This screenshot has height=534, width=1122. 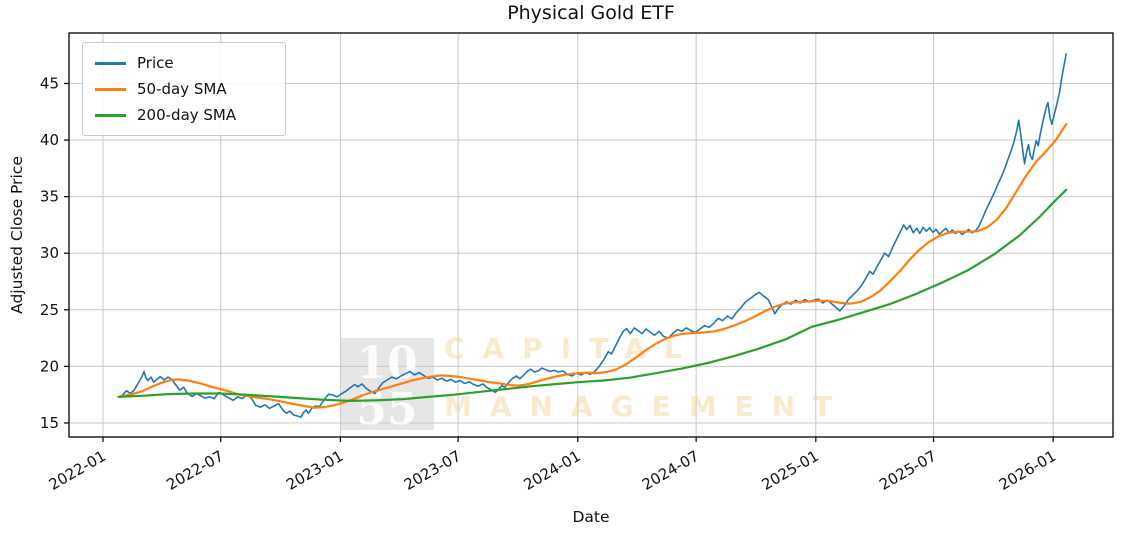 What do you see at coordinates (1027, 470) in the screenshot?
I see `x-tick-label: 2026-01` at bounding box center [1027, 470].